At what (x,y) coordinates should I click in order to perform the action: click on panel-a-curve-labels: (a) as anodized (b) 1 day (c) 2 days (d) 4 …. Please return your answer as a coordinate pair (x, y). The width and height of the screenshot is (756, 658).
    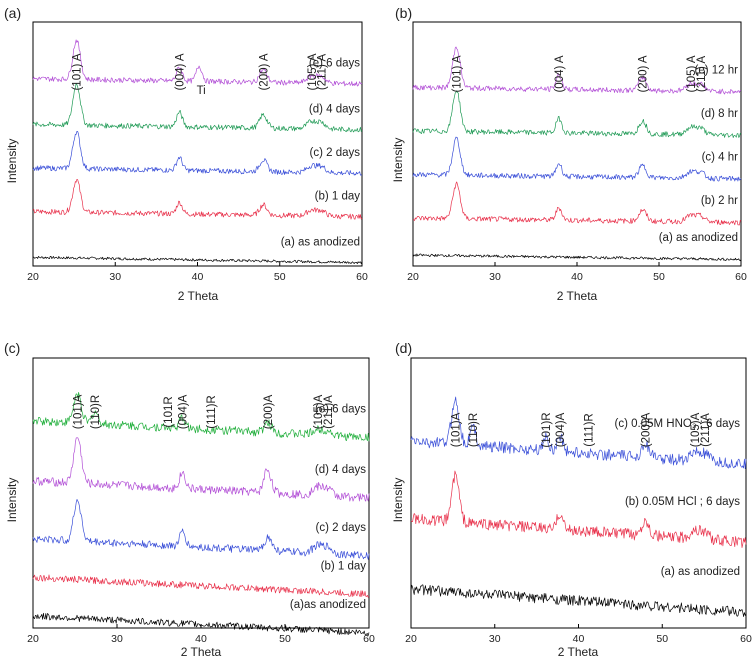
    Looking at the image, I should click on (321, 153).